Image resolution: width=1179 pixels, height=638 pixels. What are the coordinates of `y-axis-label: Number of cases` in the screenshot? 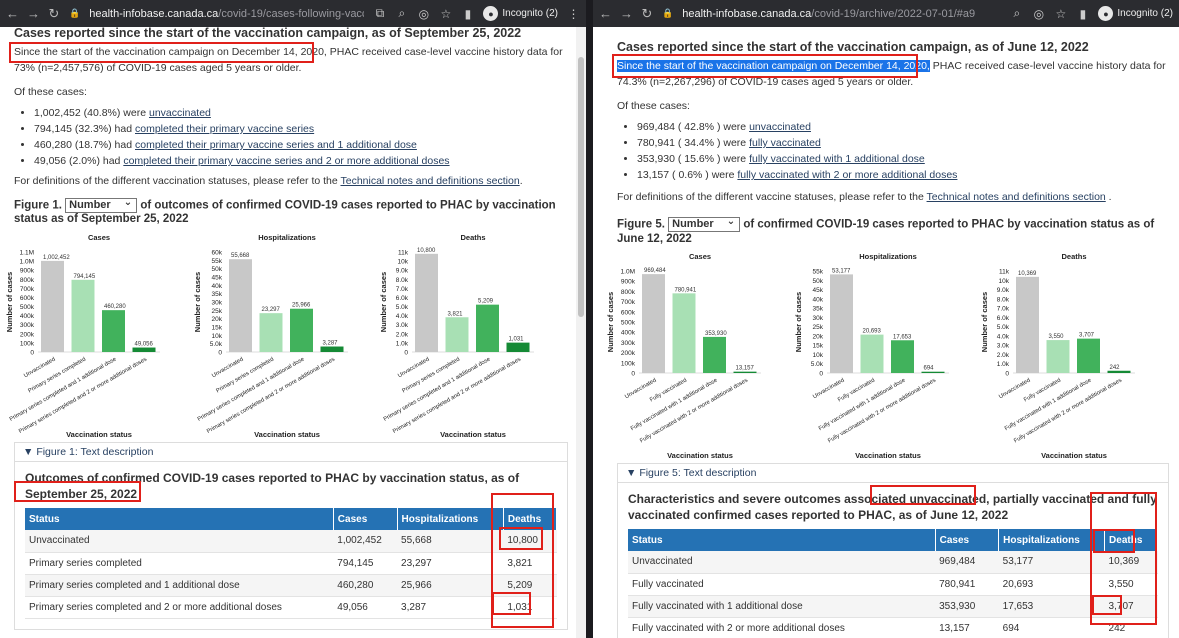 It's located at (383, 302).